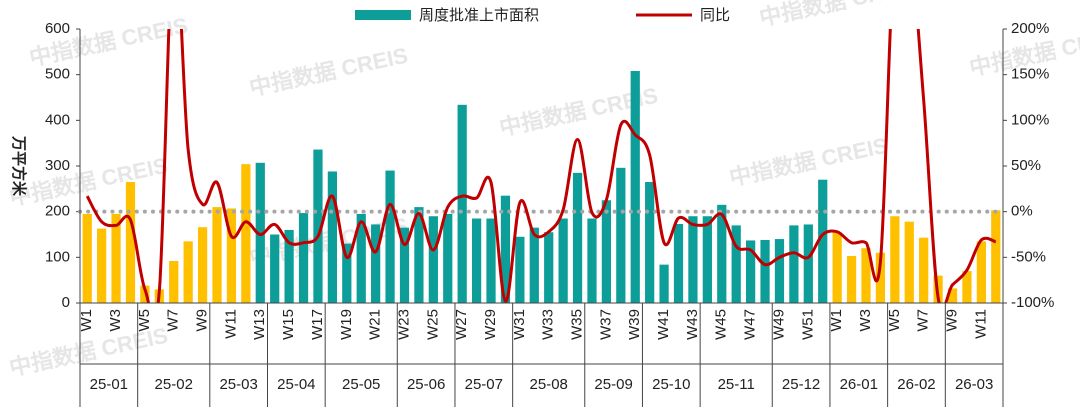 The width and height of the screenshot is (1080, 407). I want to click on group-label: 25-06, so click(426, 384).